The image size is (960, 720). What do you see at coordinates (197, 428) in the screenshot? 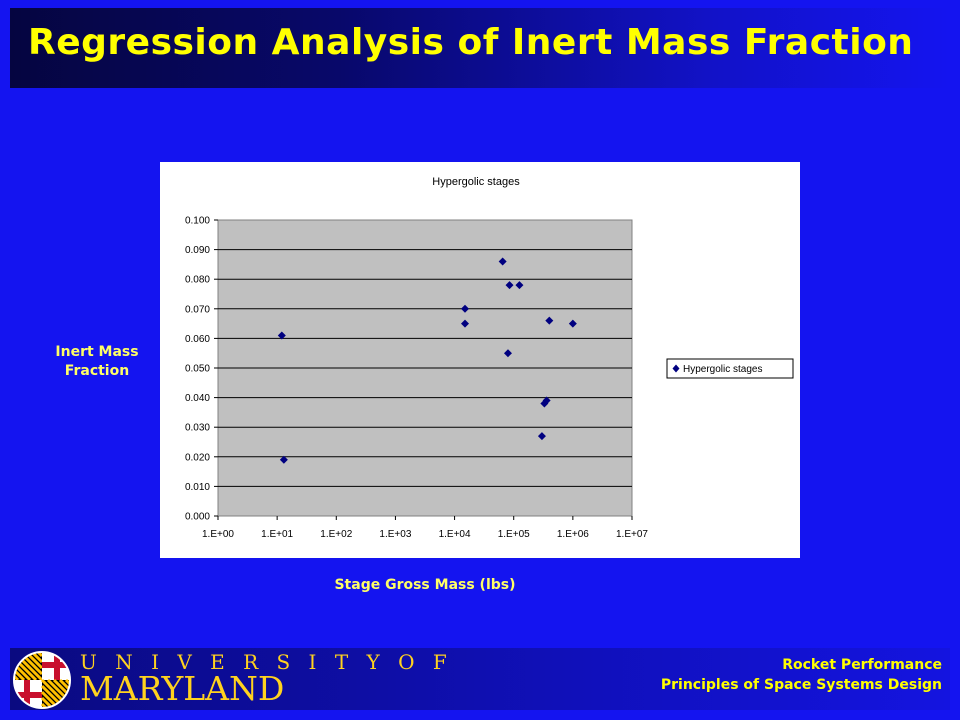
I see `y-tick-label: 0.030` at bounding box center [197, 428].